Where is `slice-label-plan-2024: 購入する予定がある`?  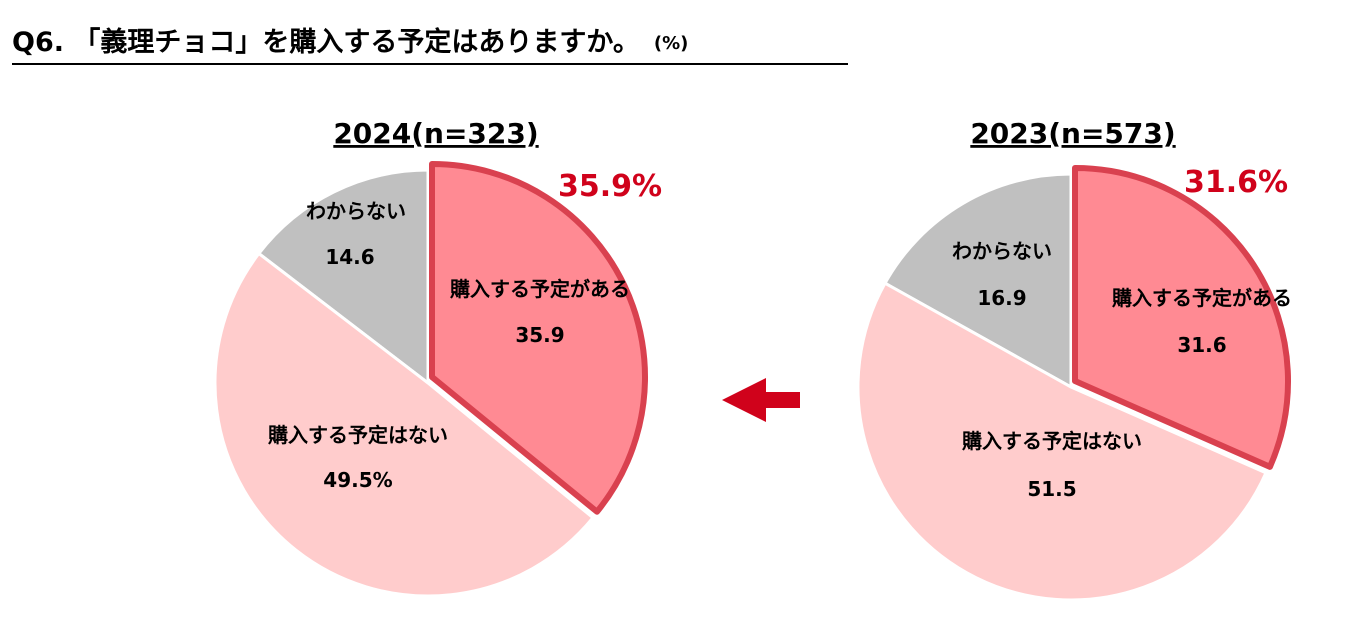
slice-label-plan-2024: 購入する予定がある is located at coordinates (540, 289).